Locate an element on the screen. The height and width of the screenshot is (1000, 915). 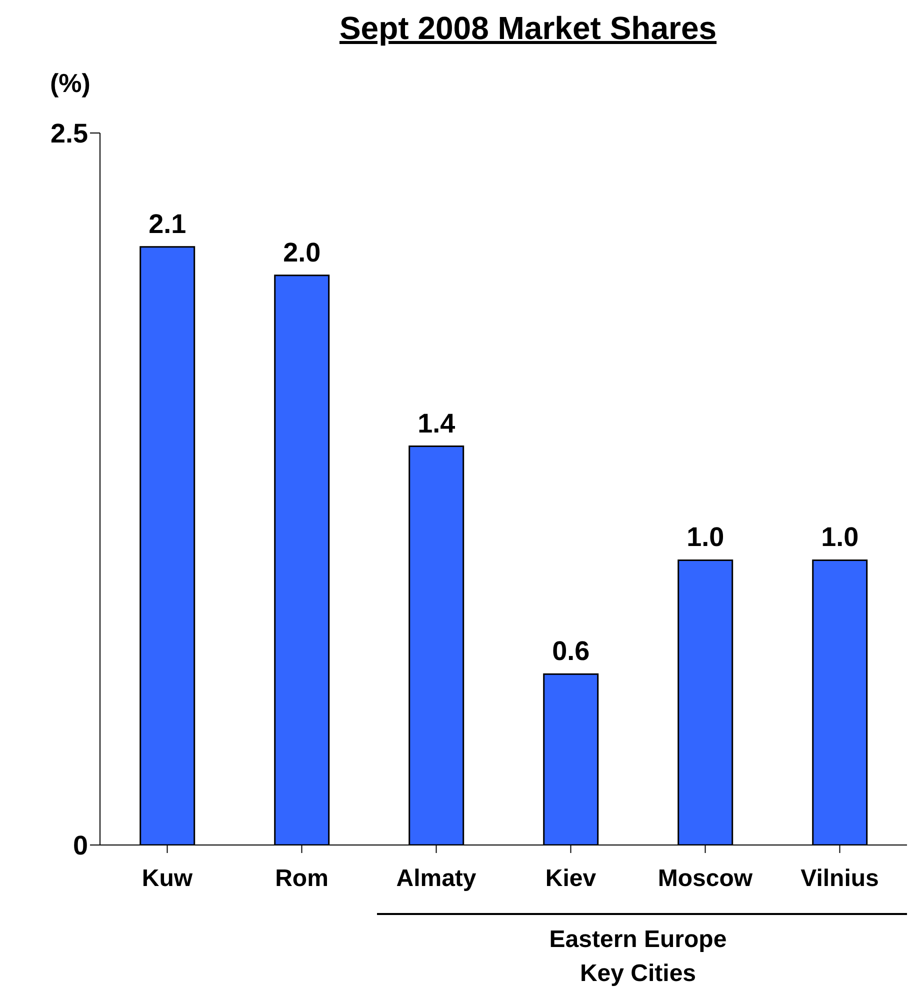
x-tick-label: Kuw is located at coordinates (167, 878).